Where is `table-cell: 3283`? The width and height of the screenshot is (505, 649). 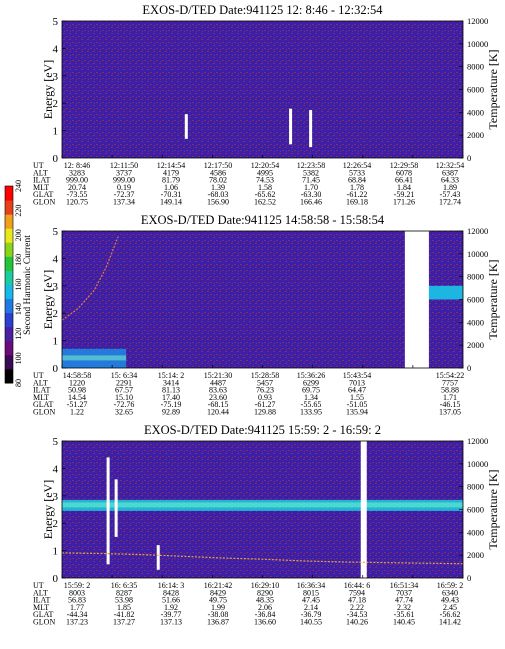
table-cell: 3283 is located at coordinates (77, 172).